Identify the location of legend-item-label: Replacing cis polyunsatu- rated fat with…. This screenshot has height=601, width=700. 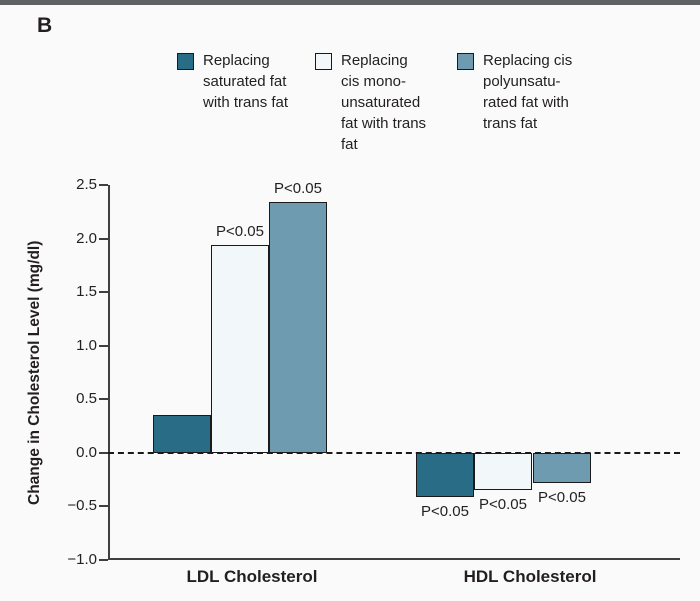
(528, 92).